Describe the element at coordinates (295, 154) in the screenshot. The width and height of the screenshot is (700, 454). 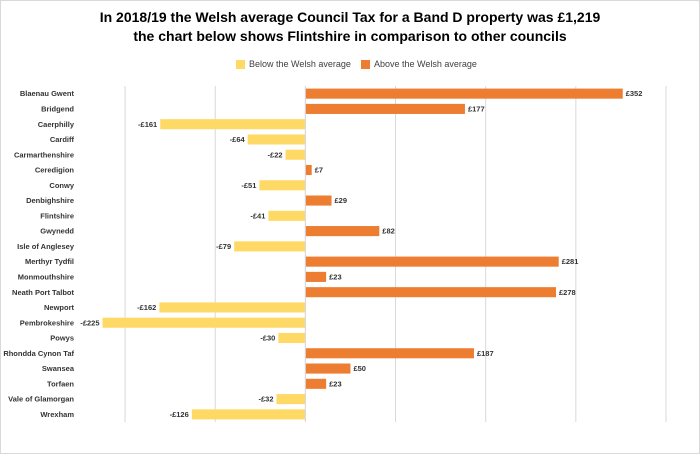
I see `bar-carmarthenshire` at that location.